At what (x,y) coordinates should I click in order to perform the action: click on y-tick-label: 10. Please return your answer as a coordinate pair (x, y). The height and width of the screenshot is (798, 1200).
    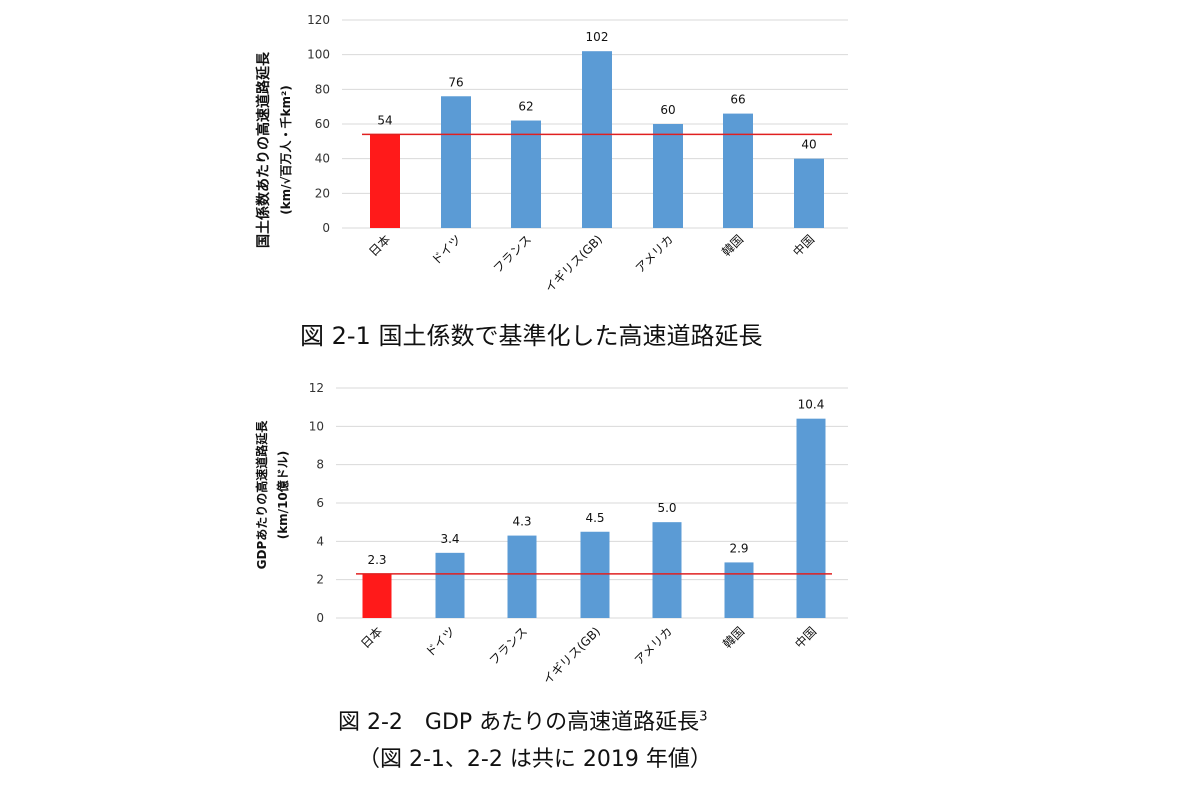
    Looking at the image, I should click on (316, 426).